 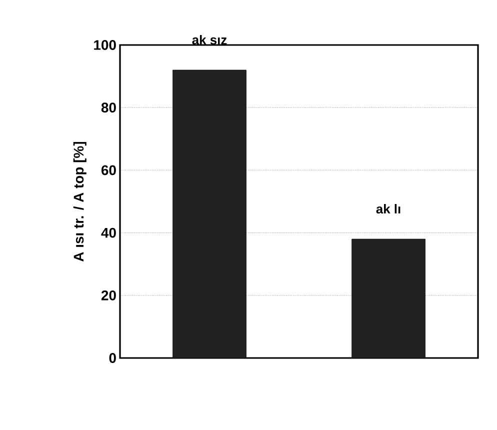 I want to click on y-tick-label: 40, so click(x=108, y=233).